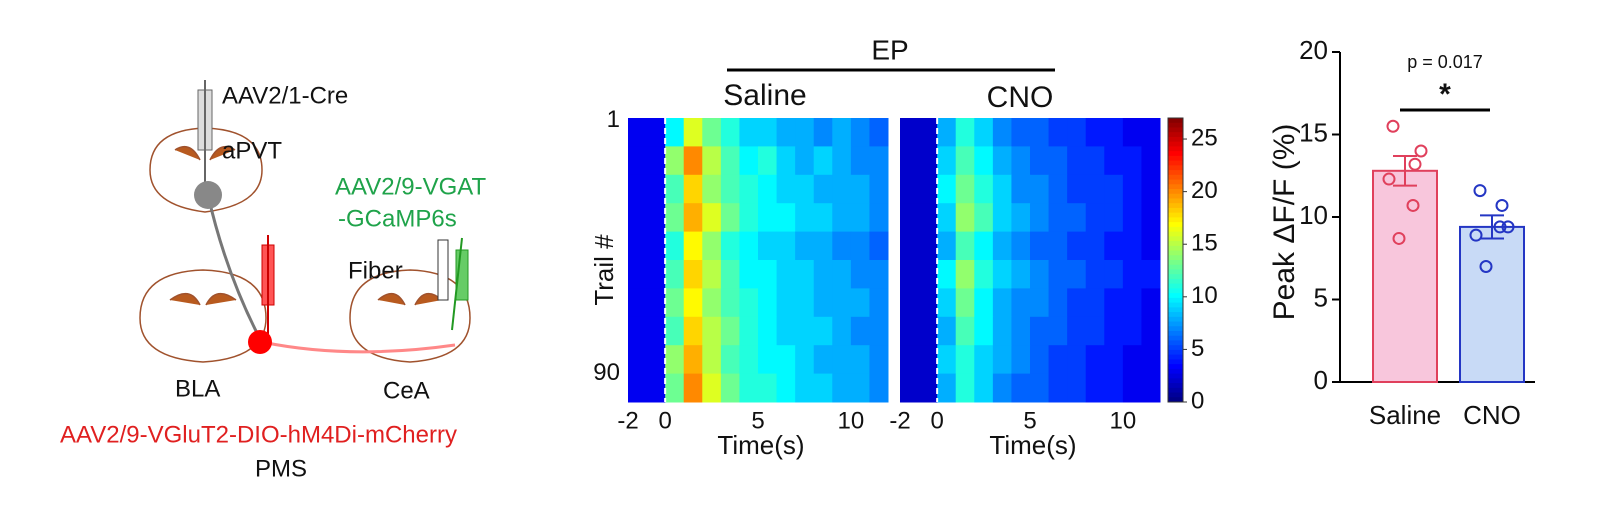  What do you see at coordinates (1204, 190) in the screenshot?
I see `colorbar-tick-label: 20` at bounding box center [1204, 190].